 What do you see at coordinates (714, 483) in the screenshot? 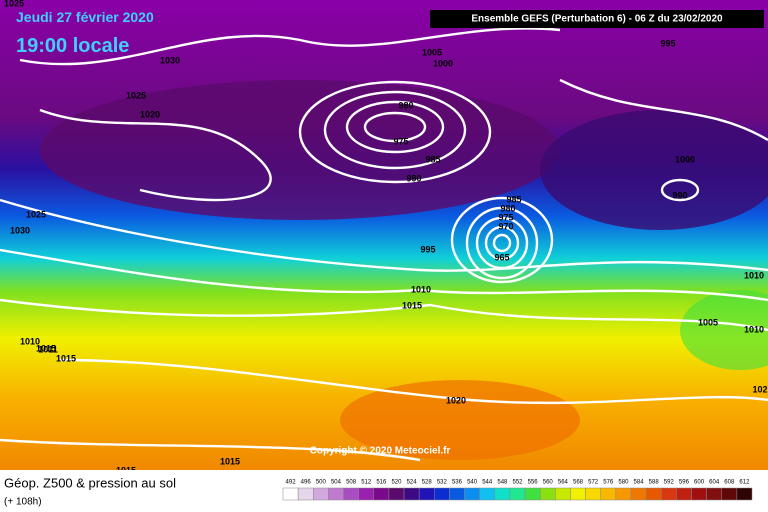
I see `scale-label: 604` at bounding box center [714, 483].